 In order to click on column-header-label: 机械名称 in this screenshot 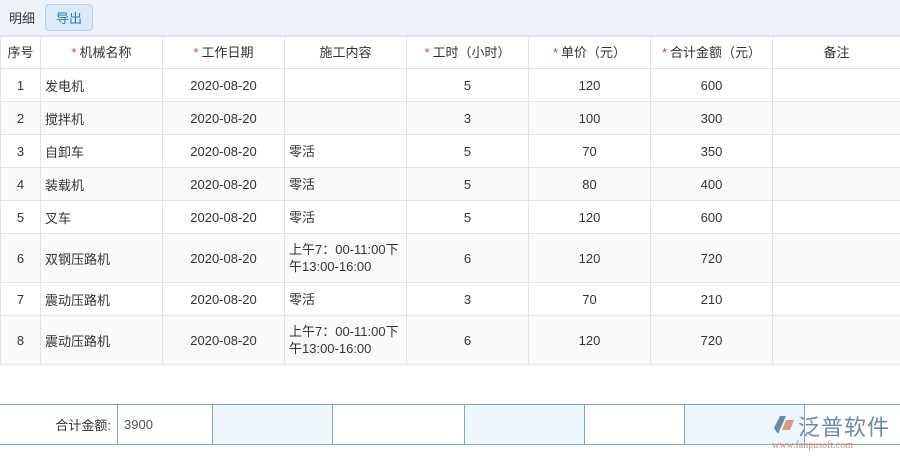, I will do `click(105, 52)`.